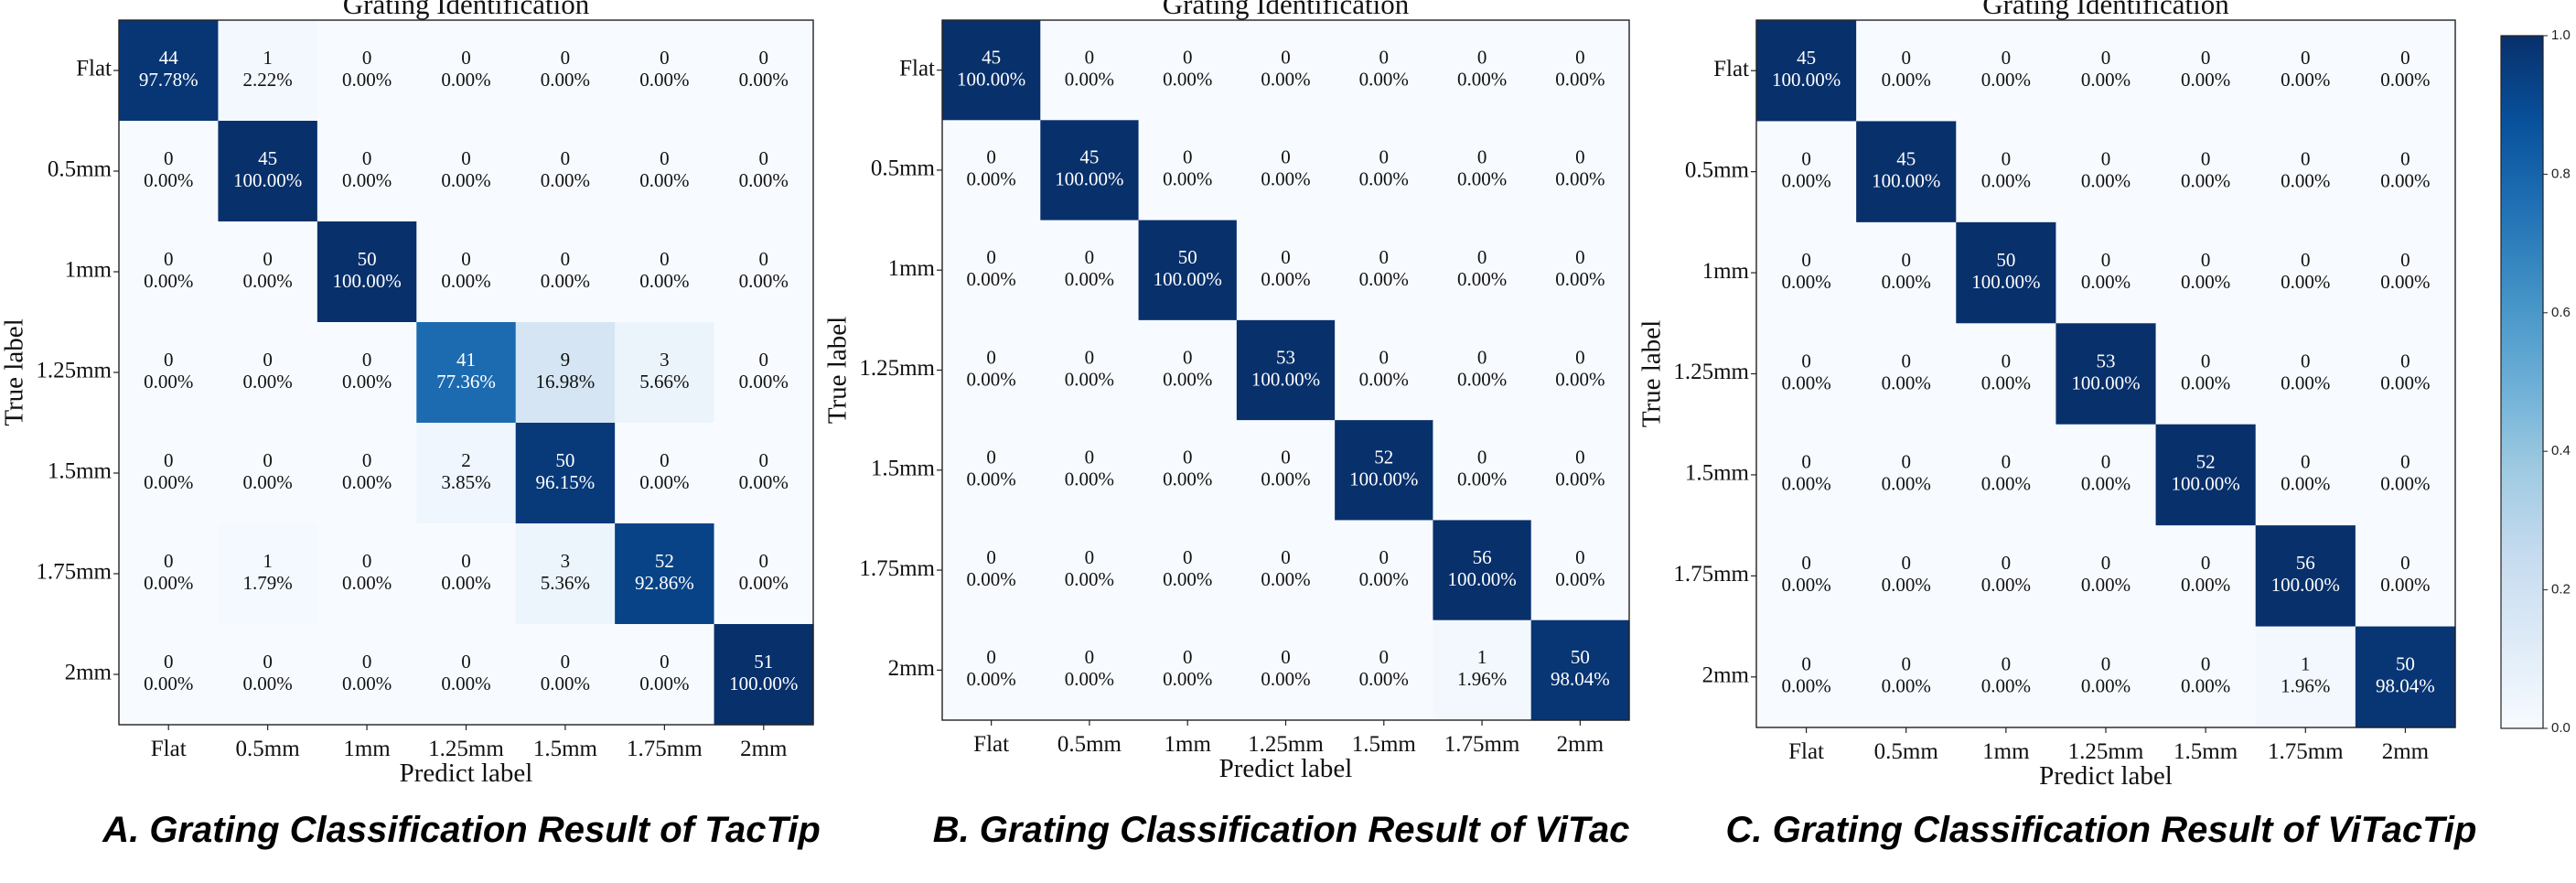 The width and height of the screenshot is (2576, 883). I want to click on colorbar-tick-label: 0.4, so click(2561, 451).